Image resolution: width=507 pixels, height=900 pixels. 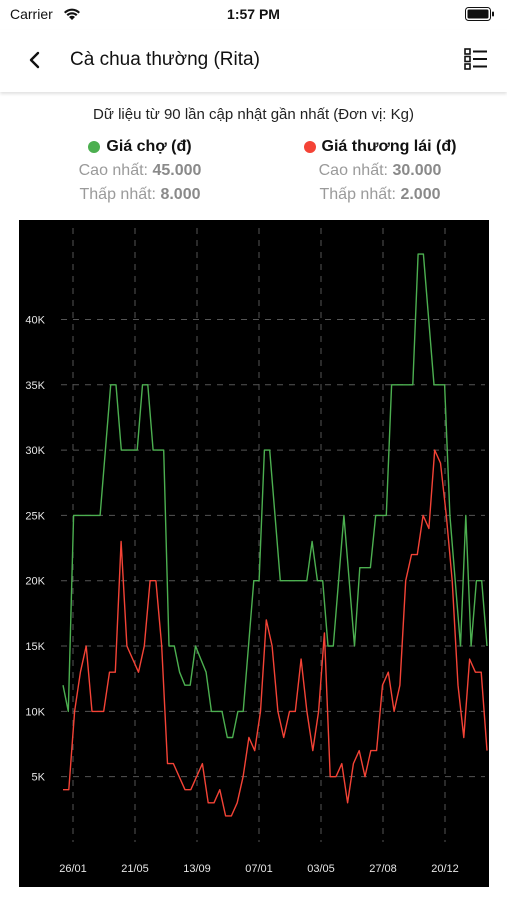 I want to click on y-tick-label: 20K, so click(x=35, y=582).